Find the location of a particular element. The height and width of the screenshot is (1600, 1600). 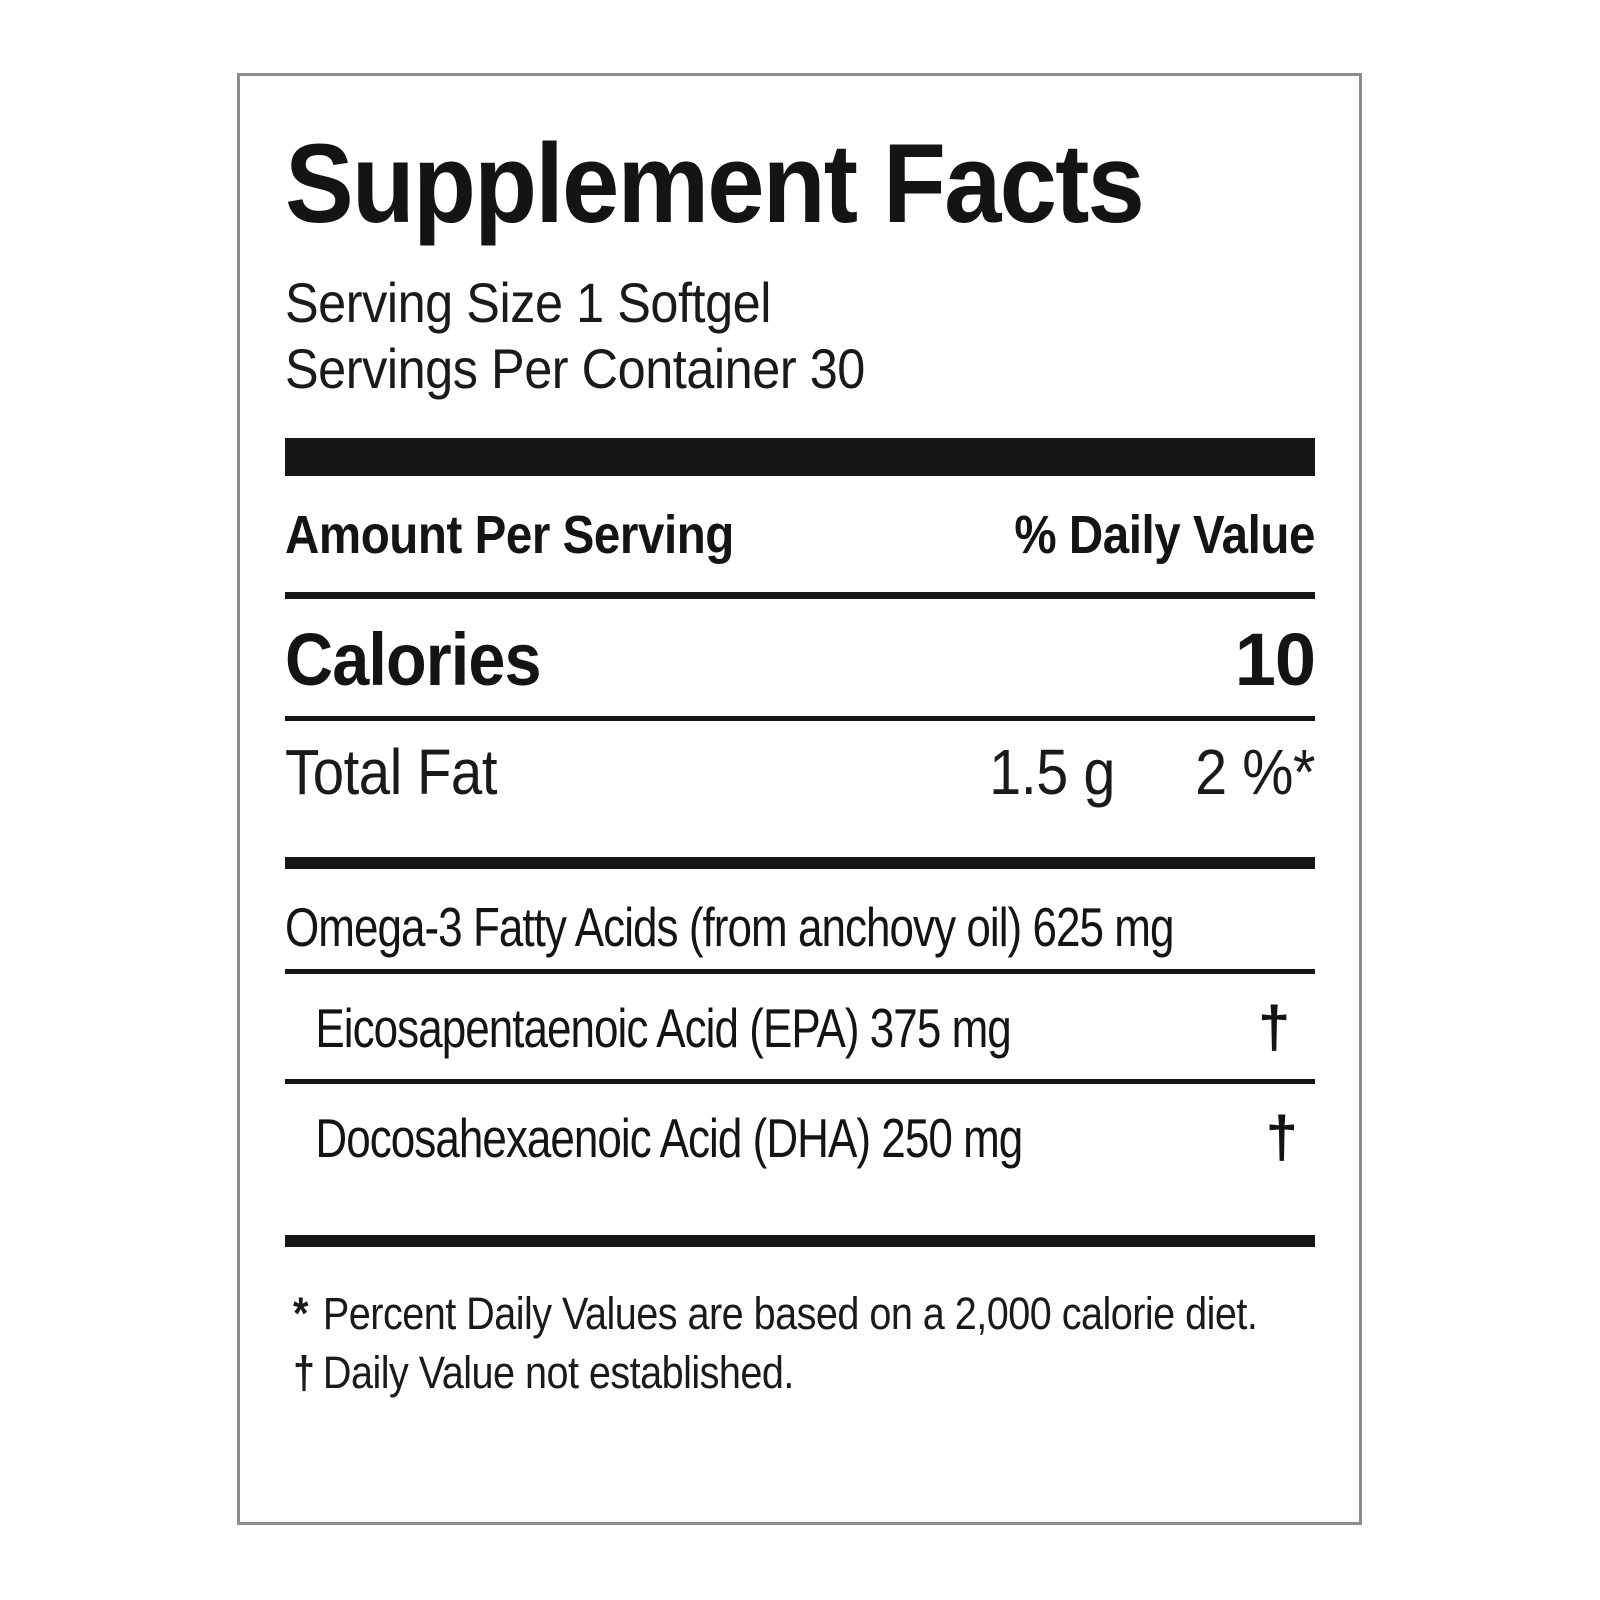

amount-per-serving-label: Amount Per Serving is located at coordinates (509, 535).